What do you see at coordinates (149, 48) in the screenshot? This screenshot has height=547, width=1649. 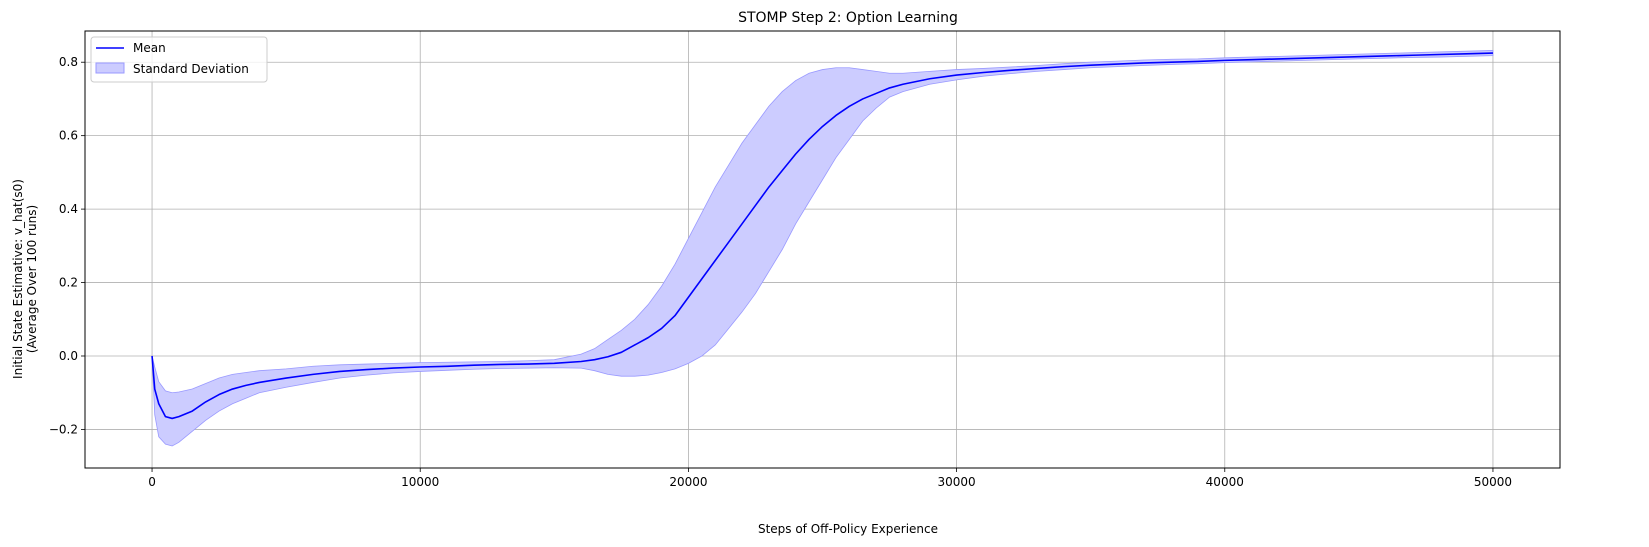 I see `legend-mean-label: Mean` at bounding box center [149, 48].